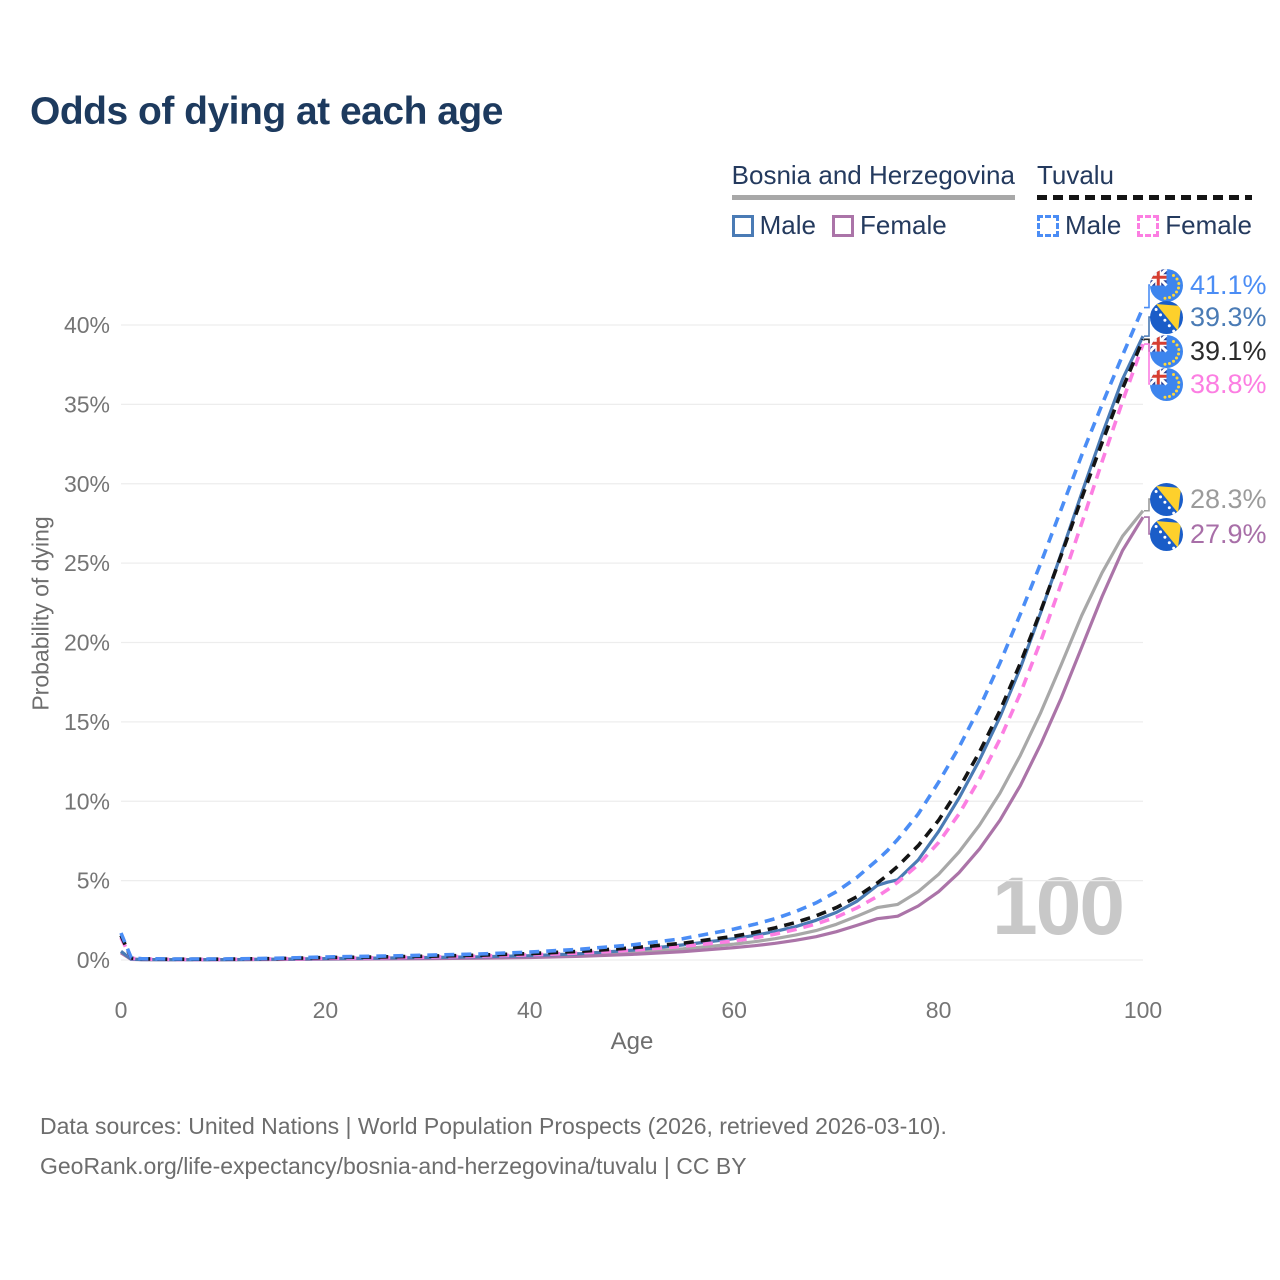  I want to click on legend-underline-tuvalu, so click(1144, 197).